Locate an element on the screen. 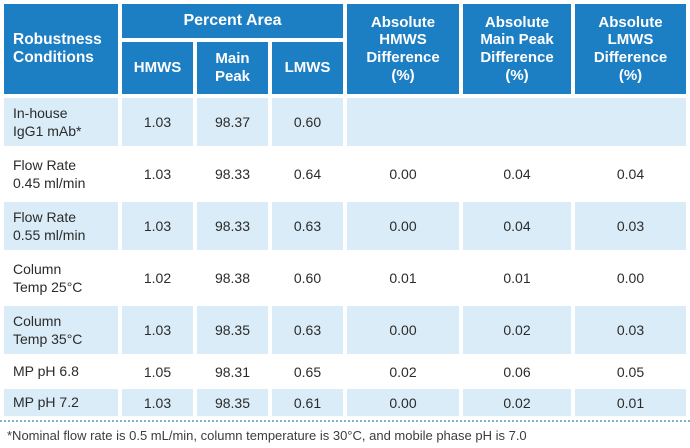 The image size is (690, 448). cell-condition: Column Temp 25°C is located at coordinates (48, 277).